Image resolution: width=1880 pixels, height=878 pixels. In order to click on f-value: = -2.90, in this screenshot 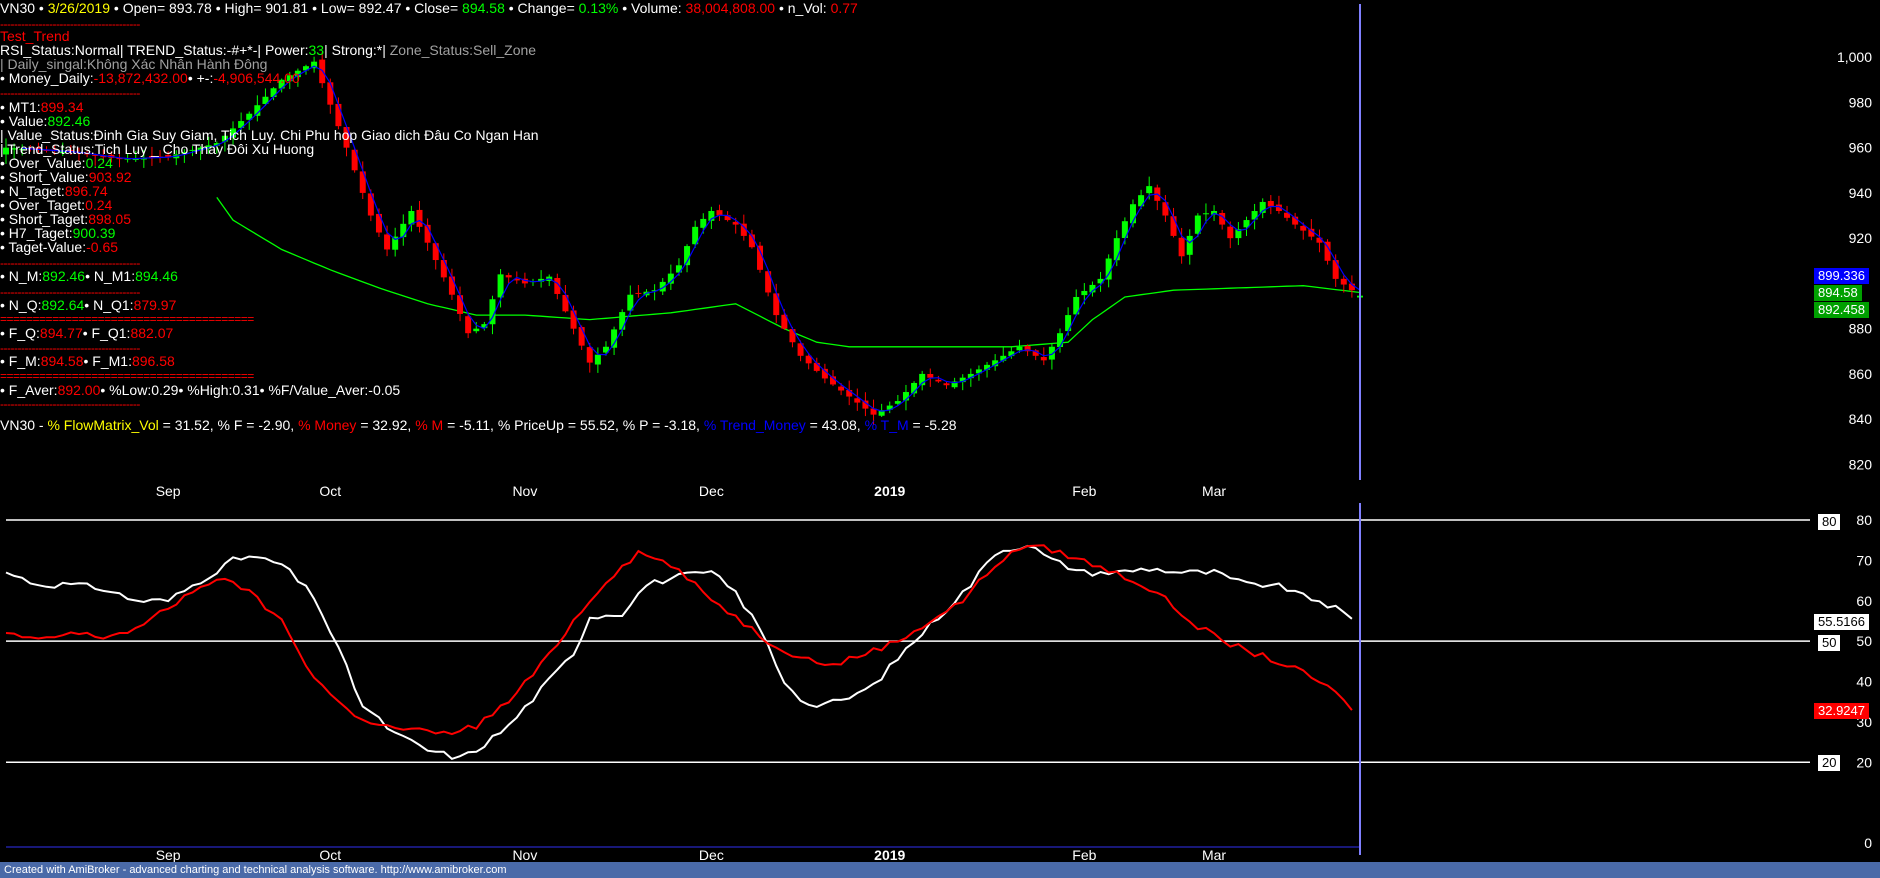, I will do `click(270, 425)`.